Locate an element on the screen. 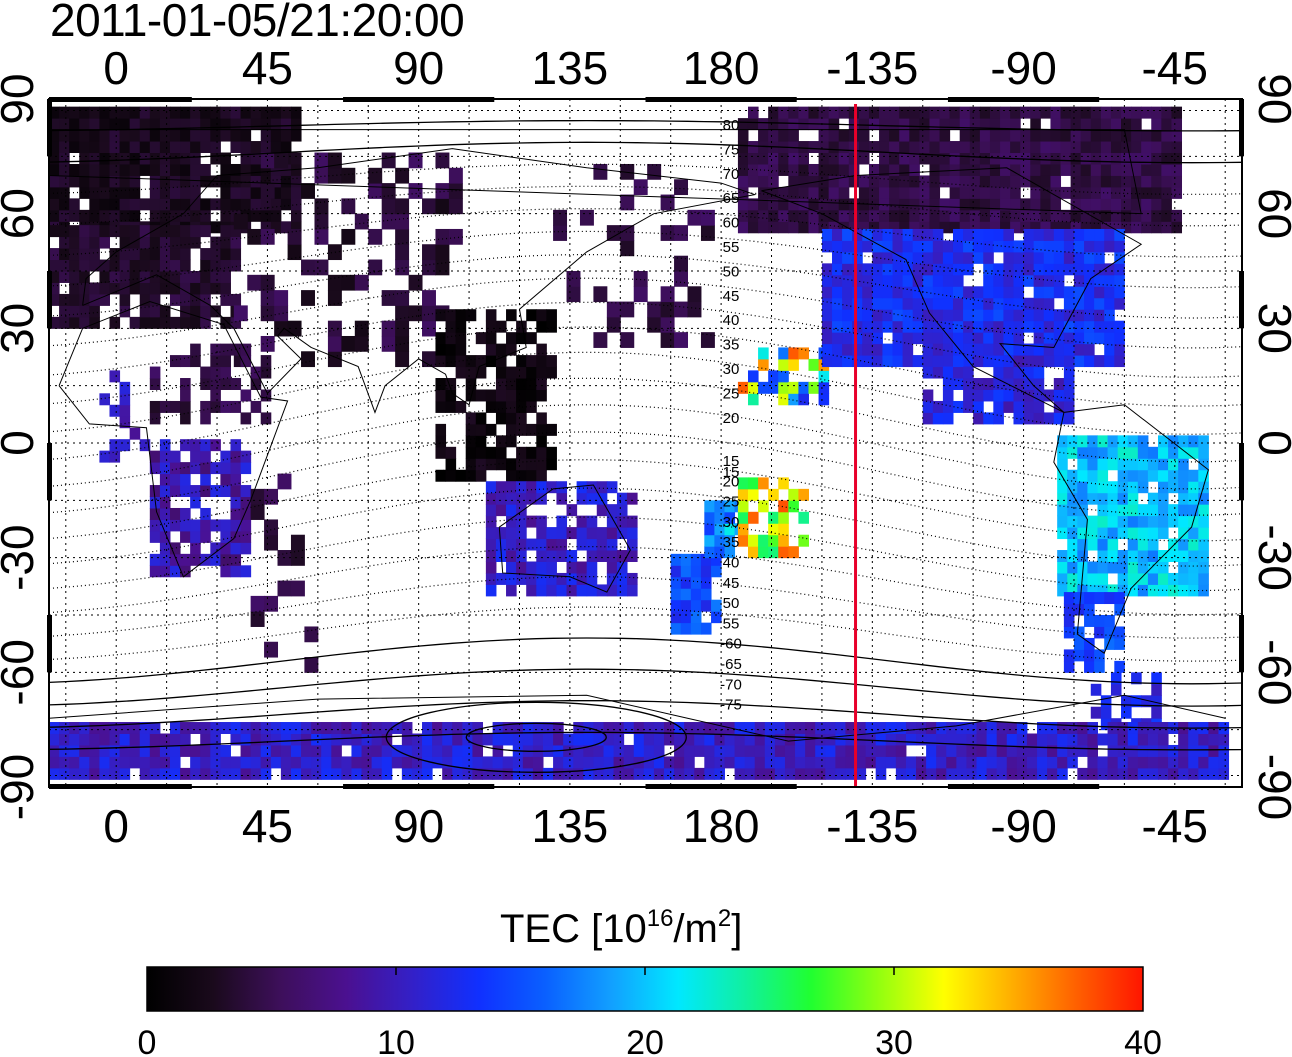  colorbar-tick-label: 40 is located at coordinates (1143, 1040).